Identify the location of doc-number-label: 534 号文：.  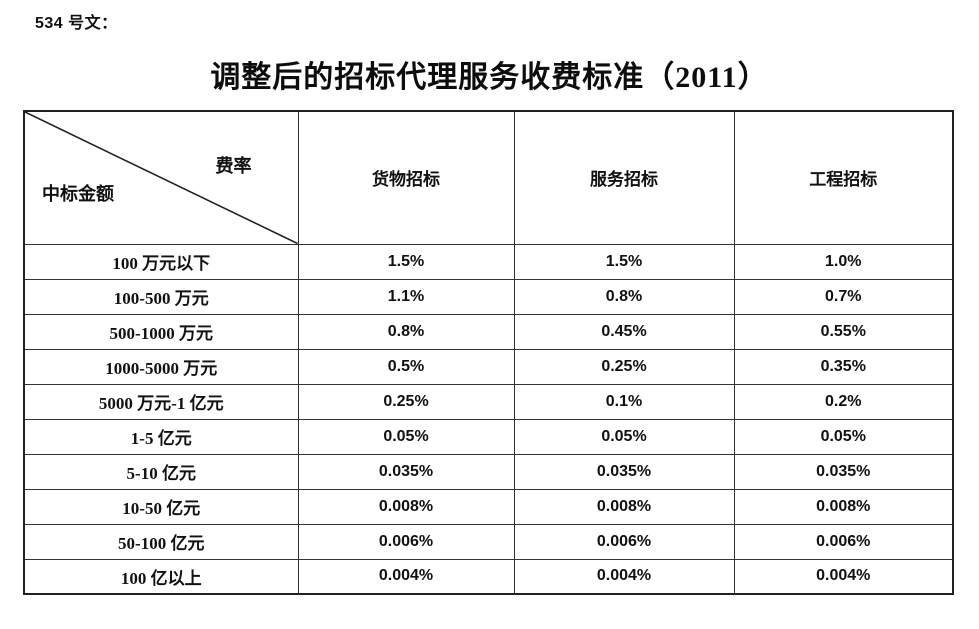
(76, 23).